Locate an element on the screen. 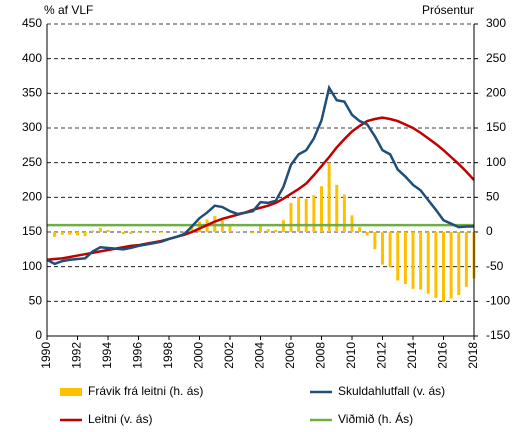 Image resolution: width=514 pixels, height=432 pixels. x-tick-label: 2006 is located at coordinates (290, 355).